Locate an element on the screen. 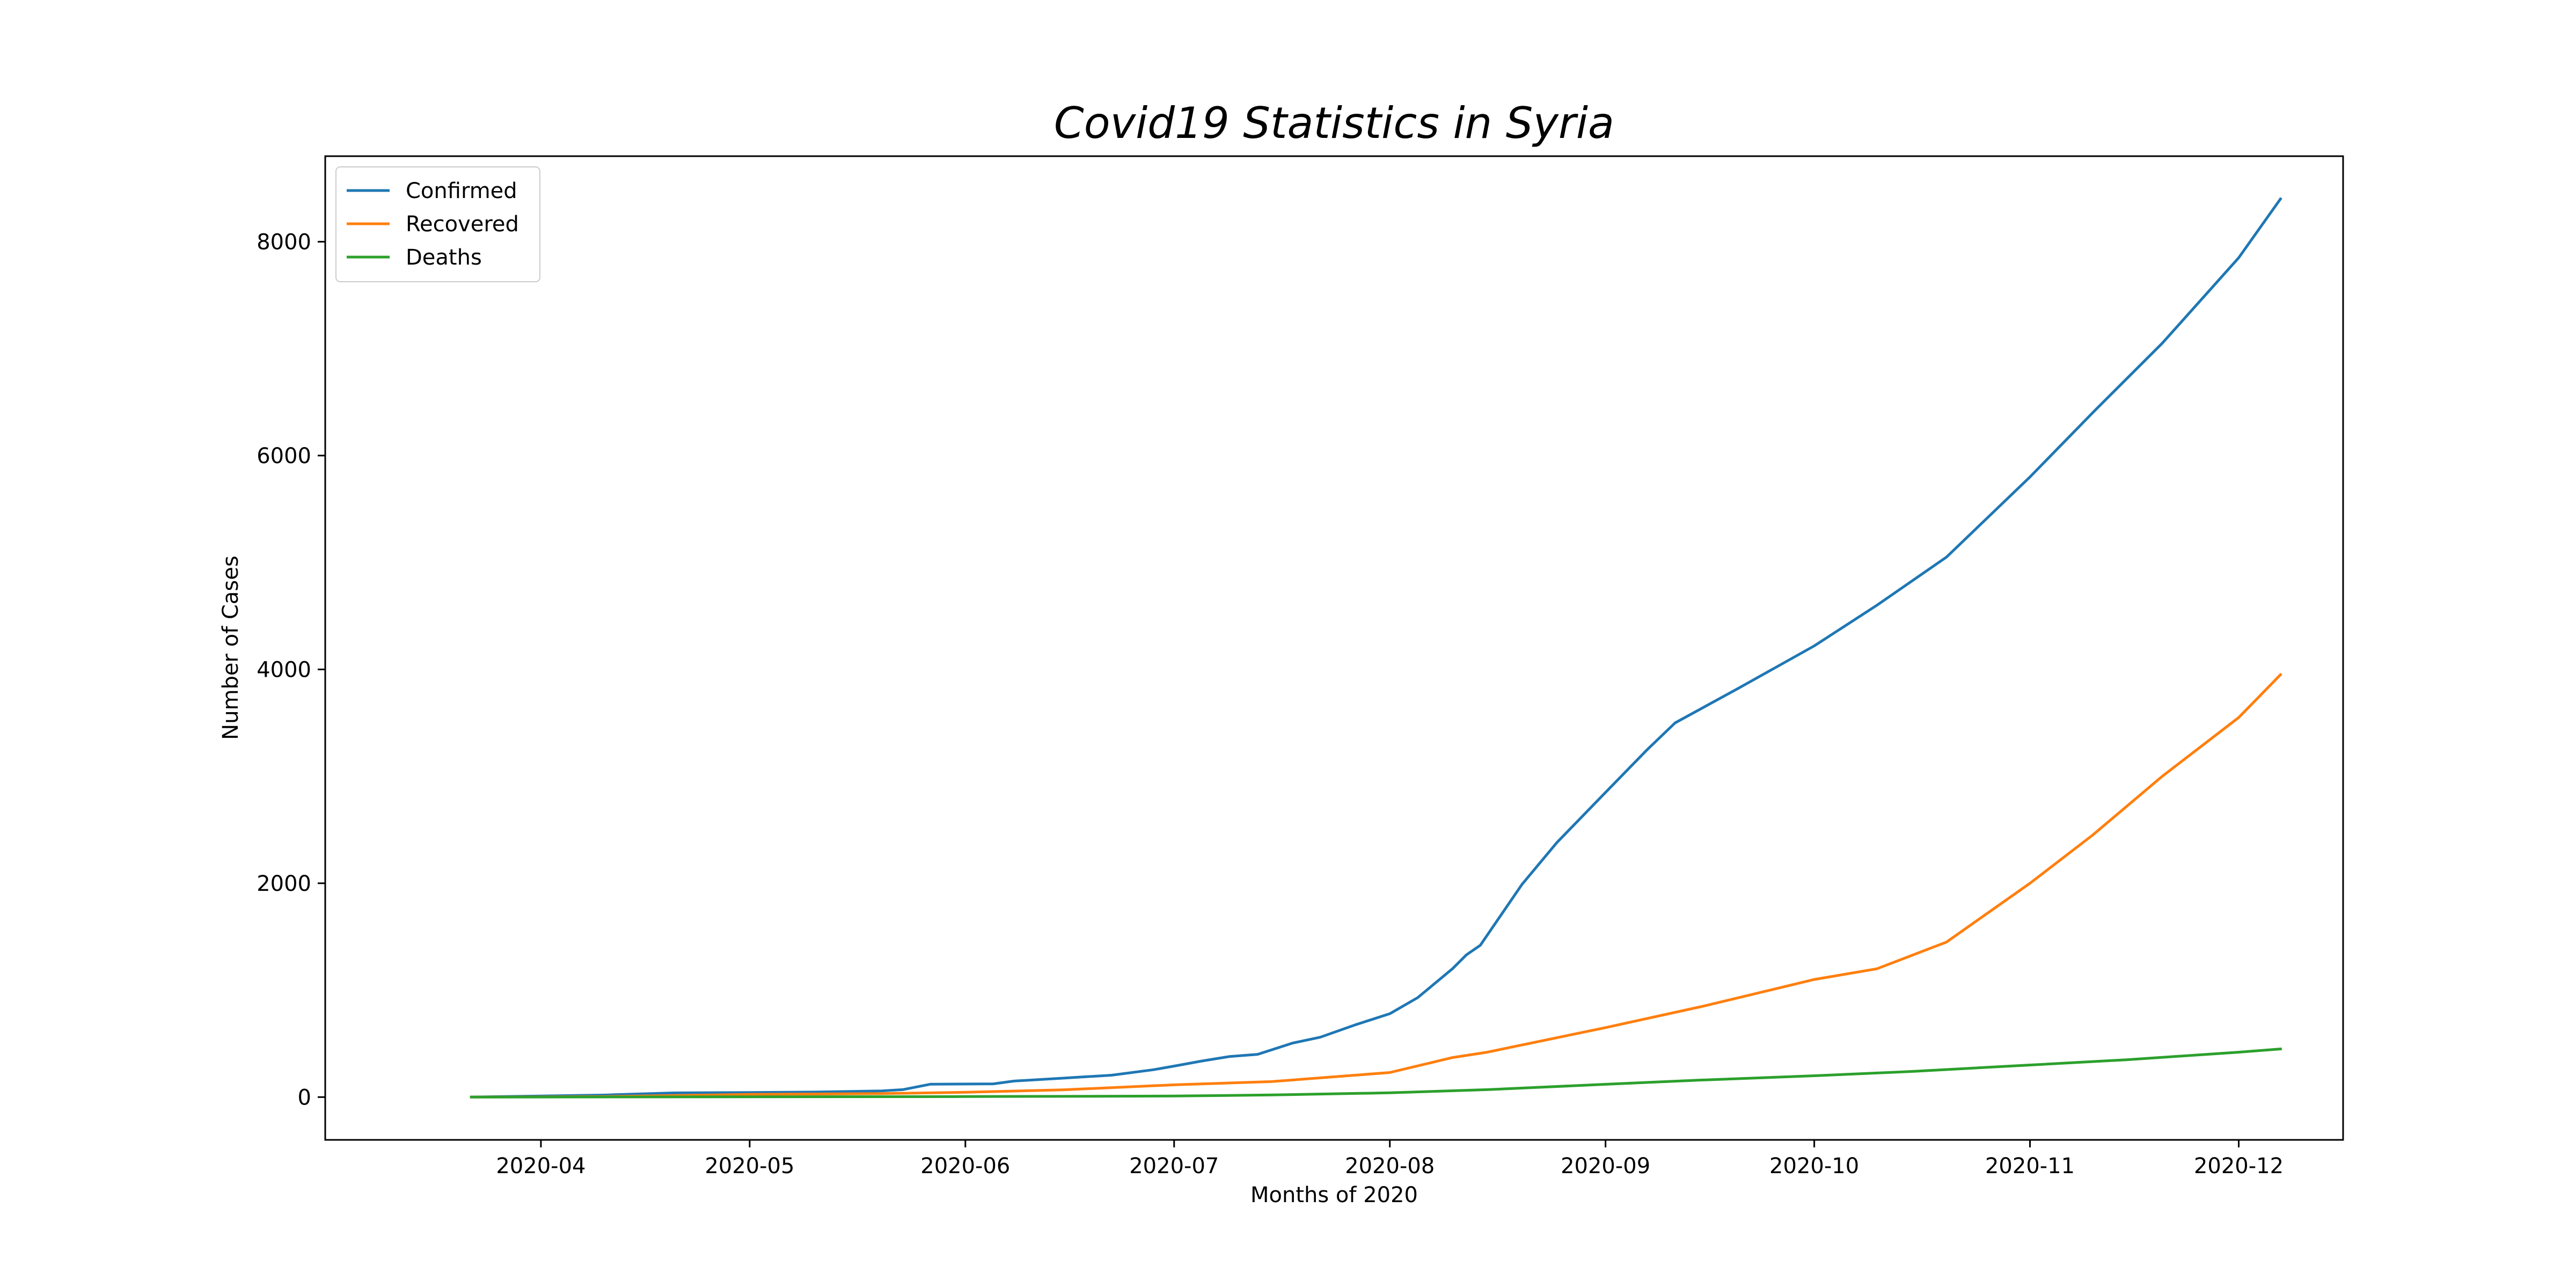 This screenshot has width=2576, height=1288. y-tick-label: 8000 is located at coordinates (284, 242).